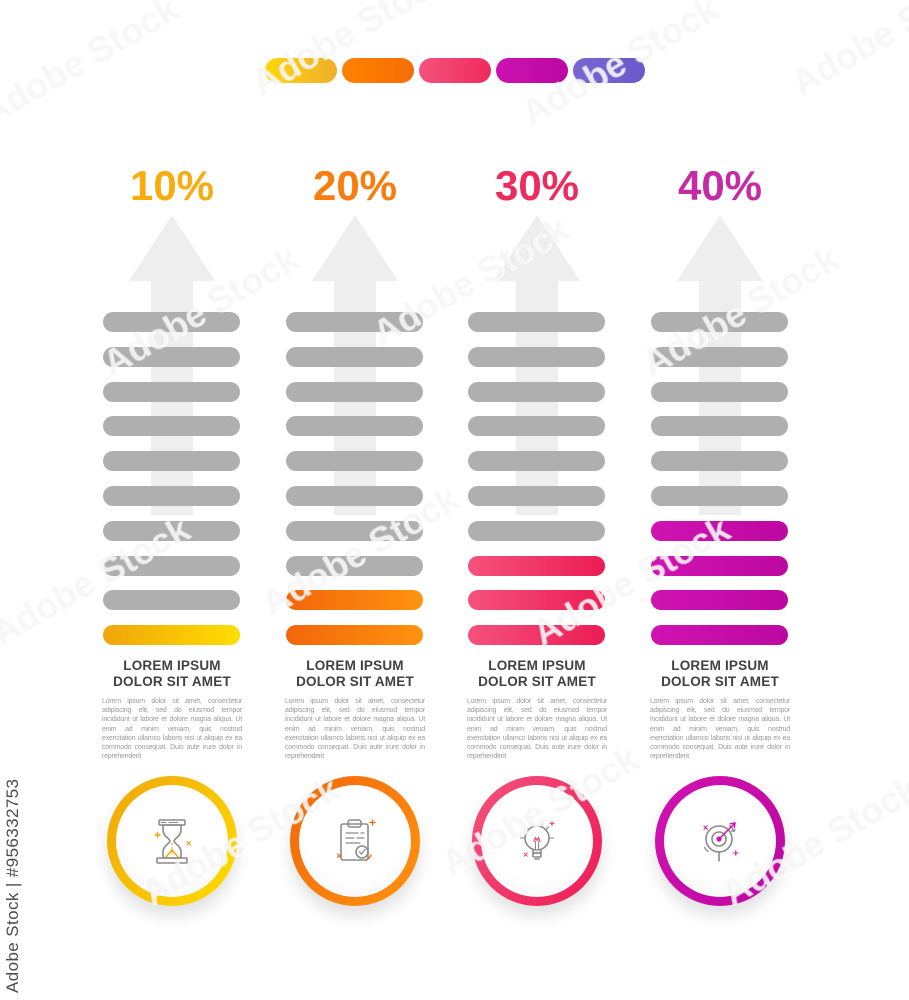  I want to click on stock-id-watermark: Adobe Stock | #956332753, so click(12, 885).